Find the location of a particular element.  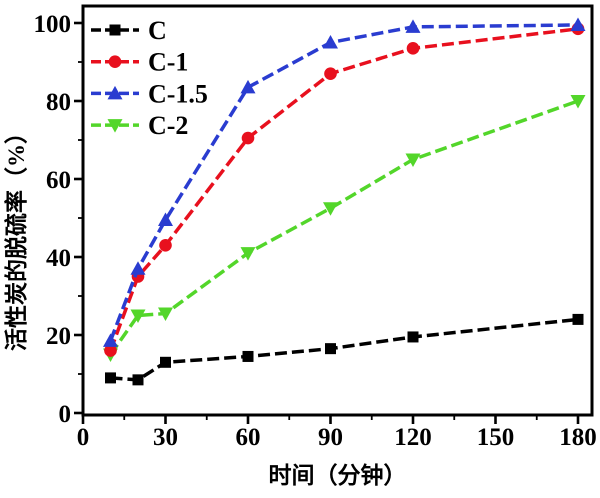

x-tick-label: 60 is located at coordinates (248, 437).